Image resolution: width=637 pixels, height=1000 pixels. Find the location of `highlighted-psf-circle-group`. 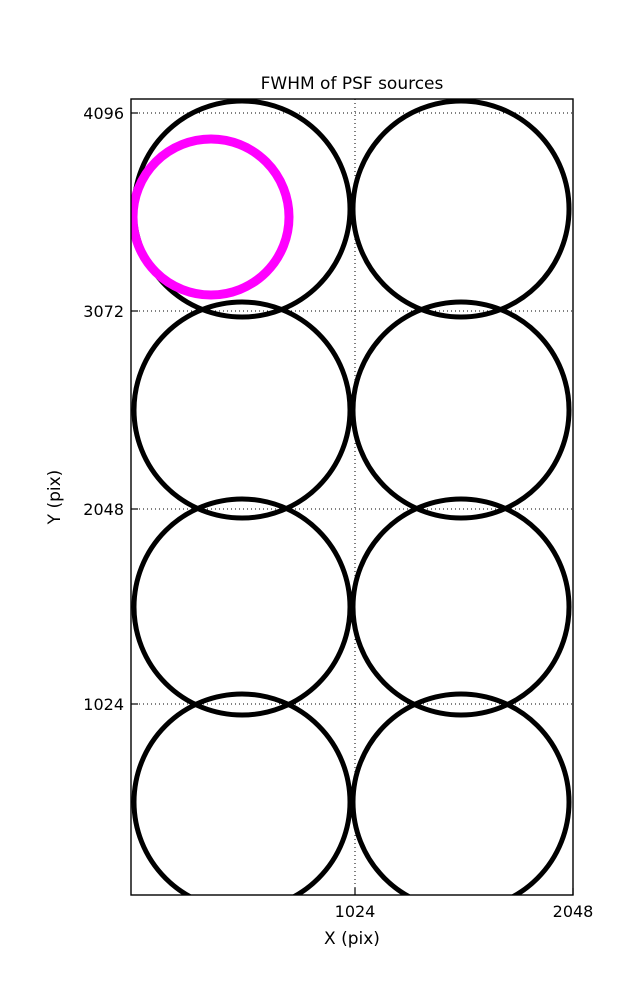

highlighted-psf-circle-group is located at coordinates (212, 217).